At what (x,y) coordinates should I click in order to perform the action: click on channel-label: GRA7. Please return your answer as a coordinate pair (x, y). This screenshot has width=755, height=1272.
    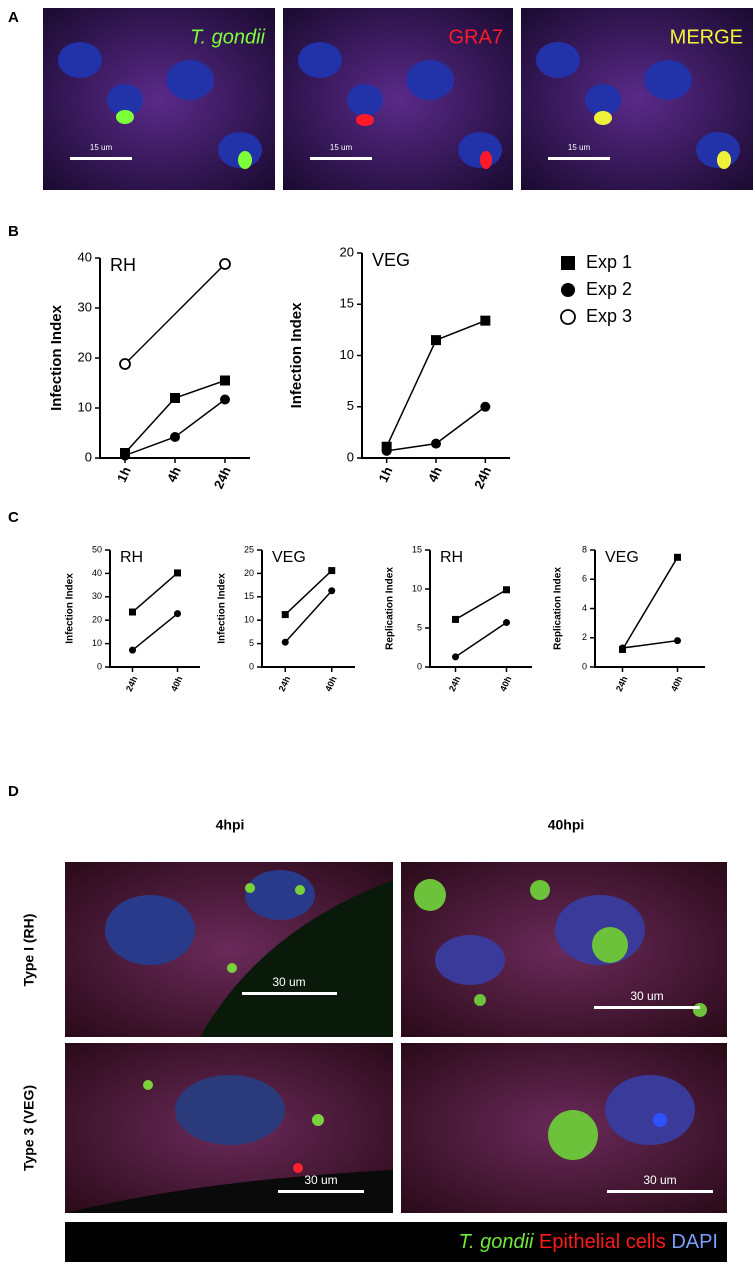
    Looking at the image, I should click on (476, 37).